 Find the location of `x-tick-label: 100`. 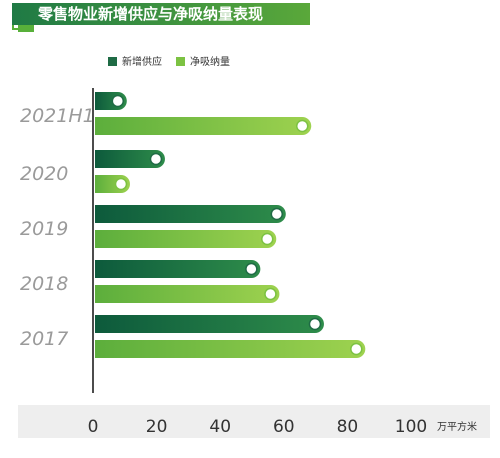

x-tick-label: 100 is located at coordinates (411, 427).